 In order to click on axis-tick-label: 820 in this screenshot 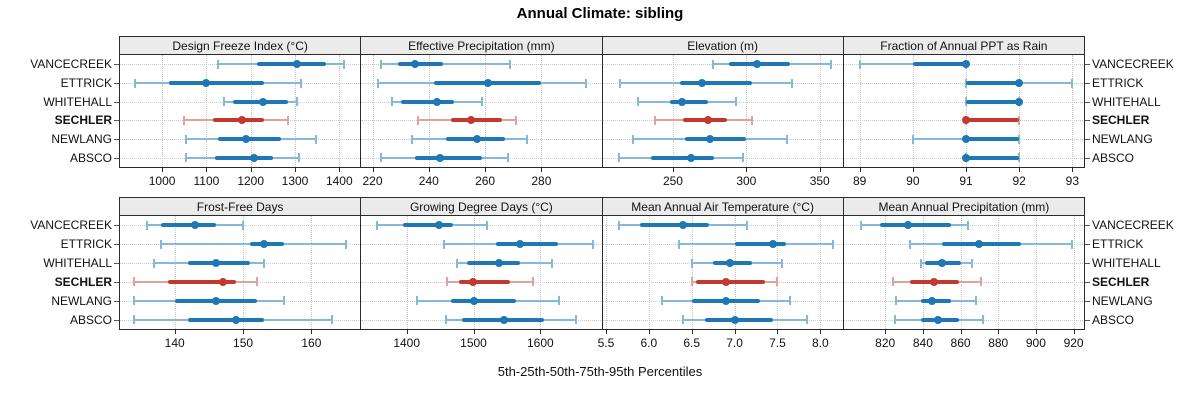, I will do `click(885, 343)`.